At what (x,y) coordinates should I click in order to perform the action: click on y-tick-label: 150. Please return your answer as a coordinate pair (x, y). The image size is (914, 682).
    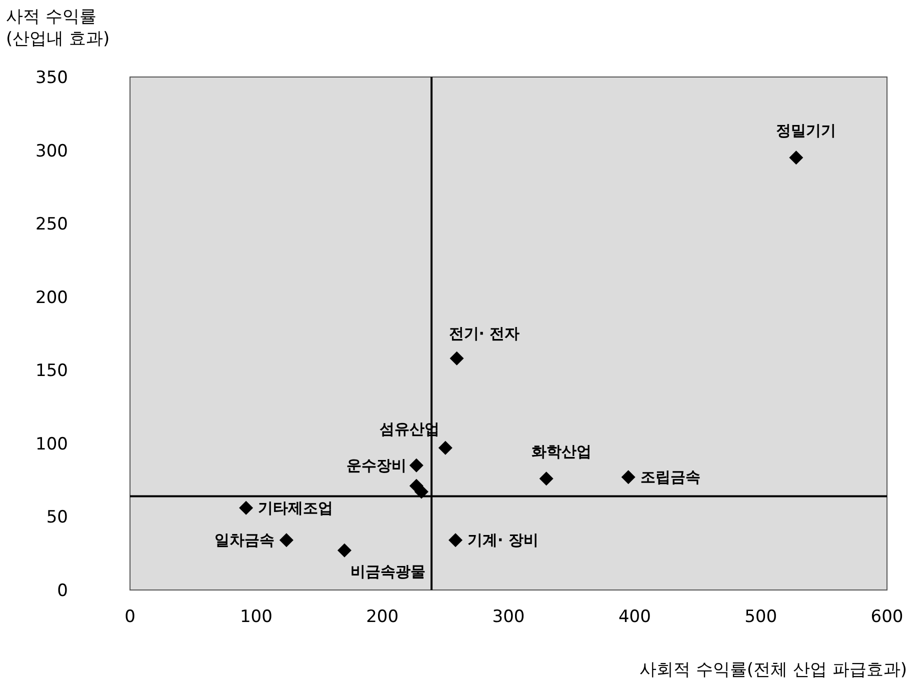
    Looking at the image, I should click on (52, 371).